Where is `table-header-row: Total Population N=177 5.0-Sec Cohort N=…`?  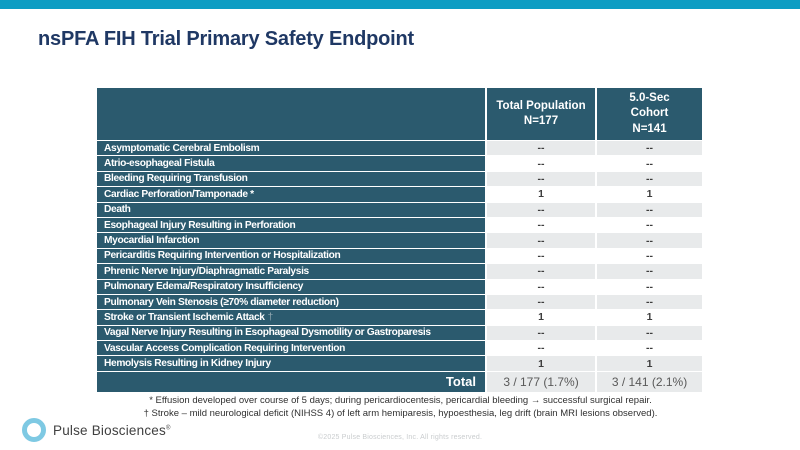
table-header-row: Total Population N=177 5.0-Sec Cohort N=… is located at coordinates (400, 114).